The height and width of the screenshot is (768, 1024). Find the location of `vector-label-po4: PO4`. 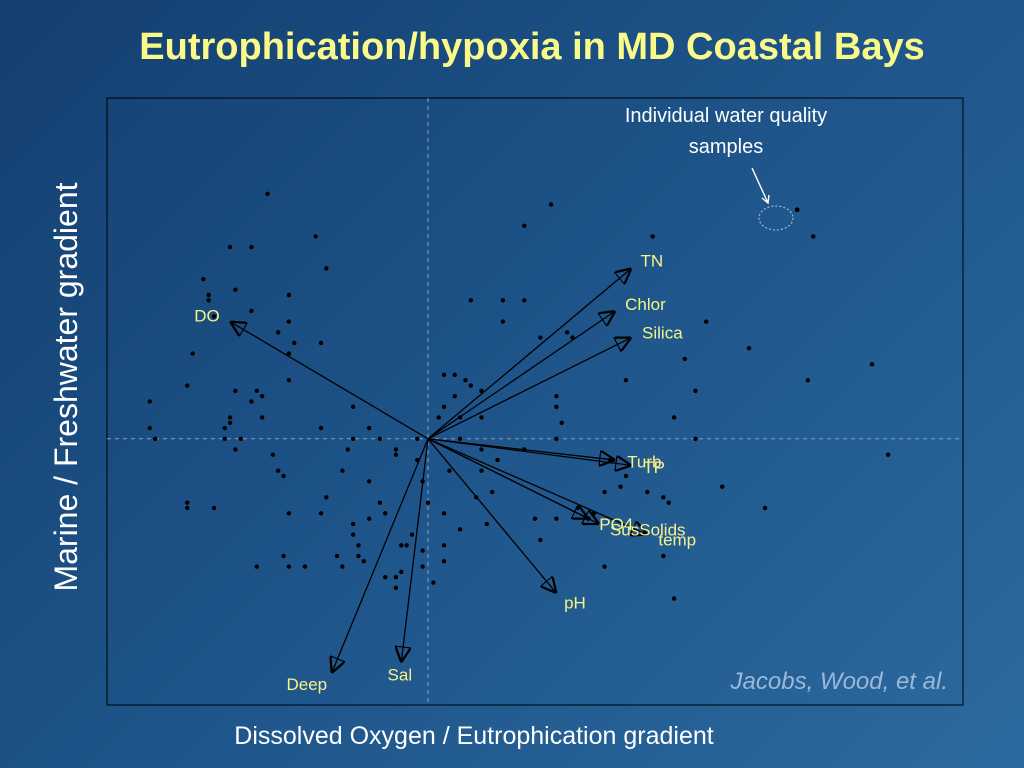

vector-label-po4: PO4 is located at coordinates (616, 524).